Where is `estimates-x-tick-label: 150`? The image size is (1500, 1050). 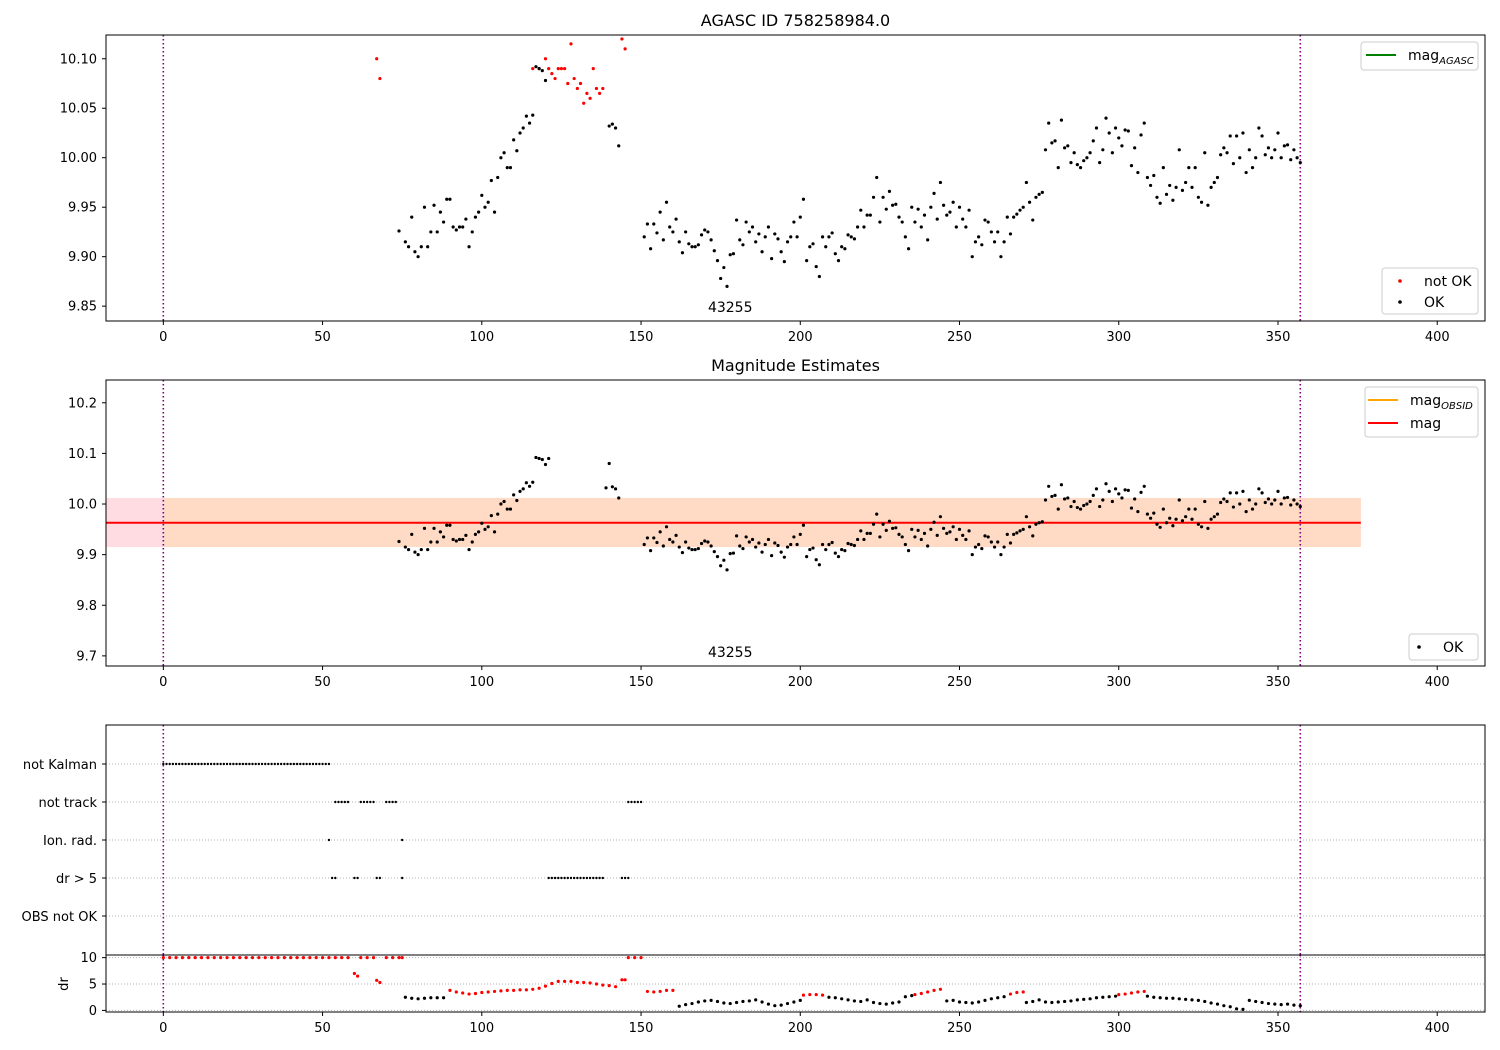
estimates-x-tick-label: 150 is located at coordinates (641, 682).